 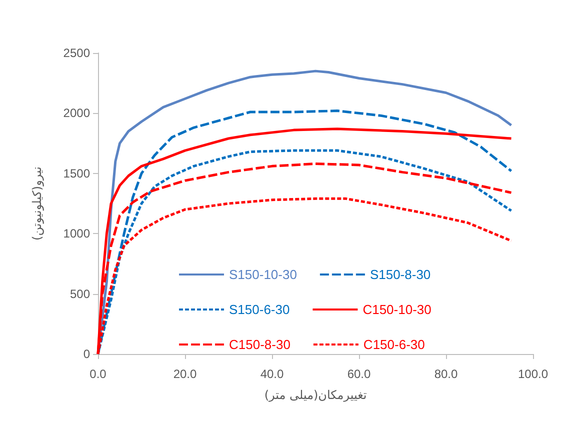 What do you see at coordinates (263, 274) in the screenshot?
I see `legend-label: S150-10-30` at bounding box center [263, 274].